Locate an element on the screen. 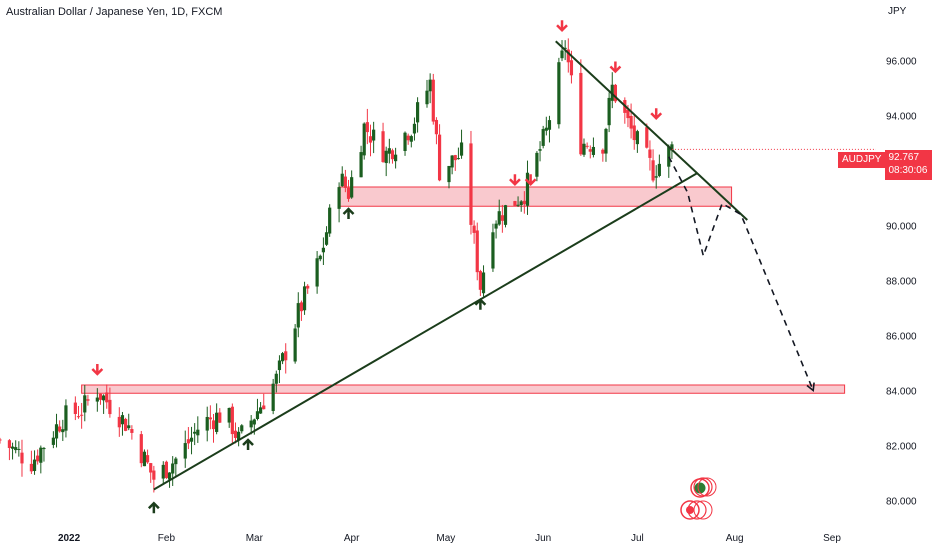 The image size is (932, 555). time-tick-label: Jun is located at coordinates (543, 538).